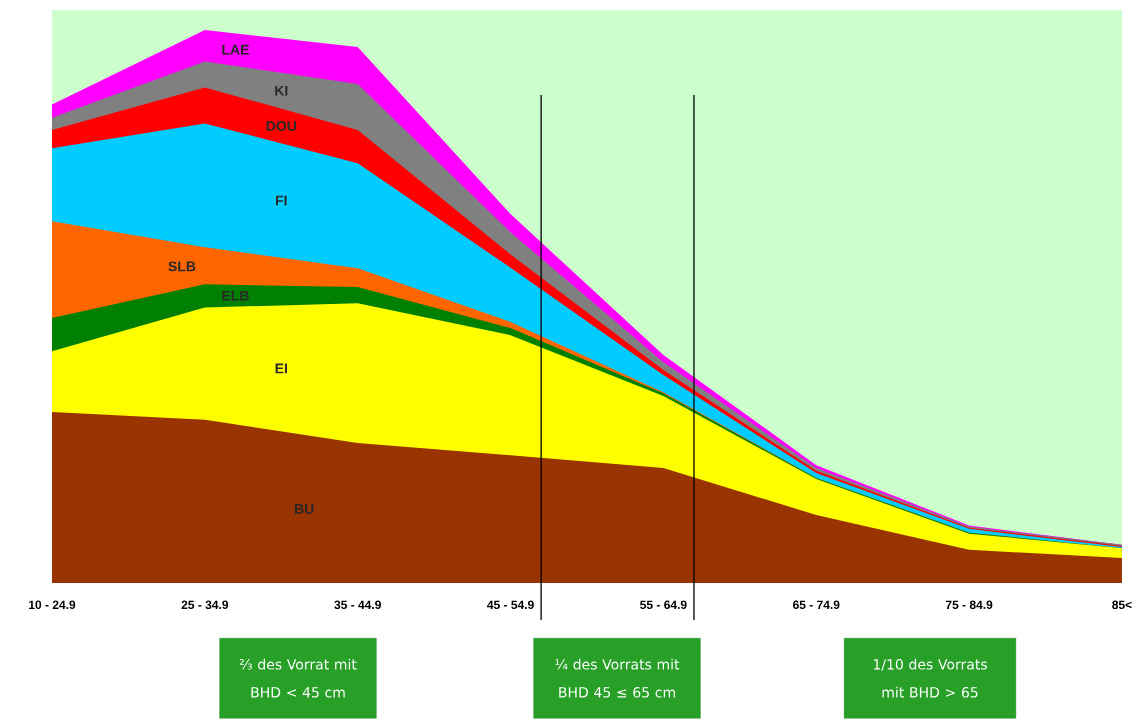 This screenshot has width=1139, height=720. Describe the element at coordinates (281, 90) in the screenshot. I see `series-label: KI` at that location.